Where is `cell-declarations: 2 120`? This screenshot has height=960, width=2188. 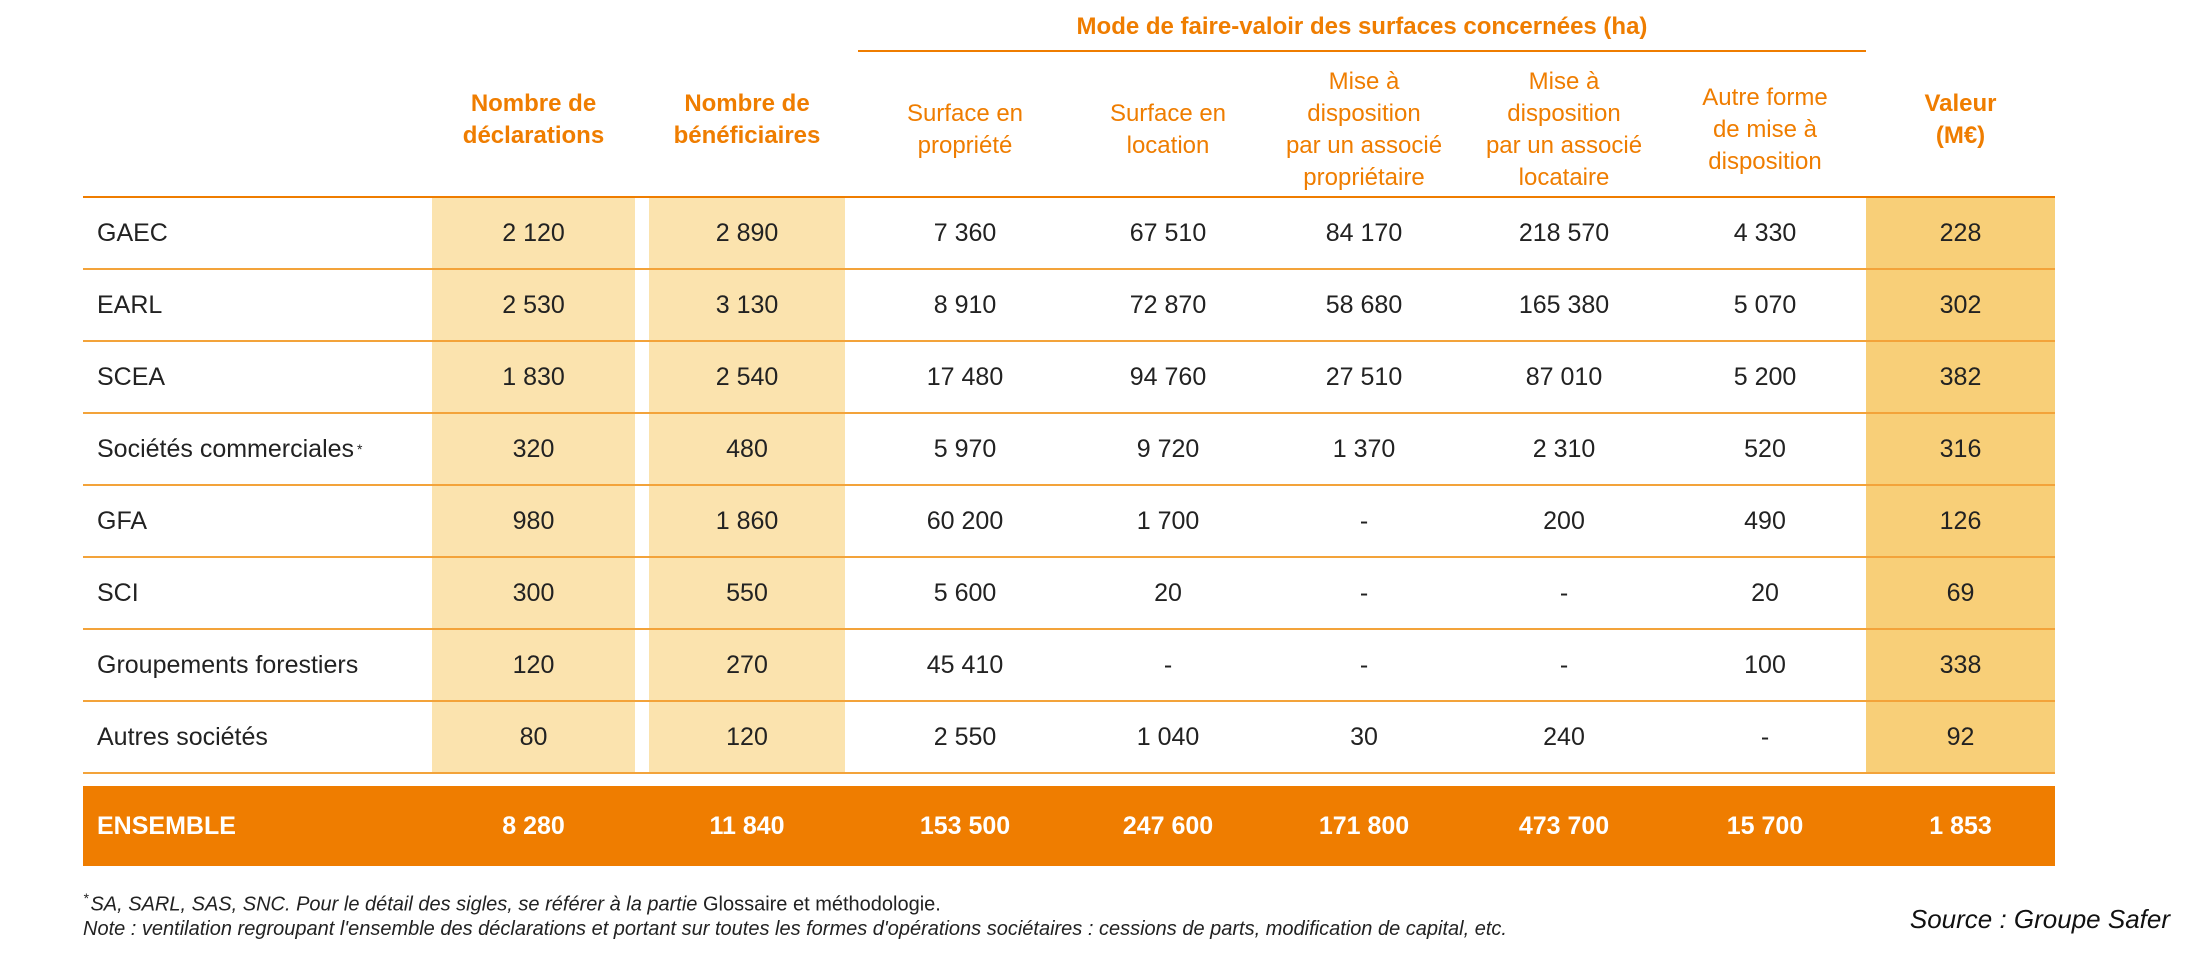
cell-declarations: 2 120 is located at coordinates (533, 232).